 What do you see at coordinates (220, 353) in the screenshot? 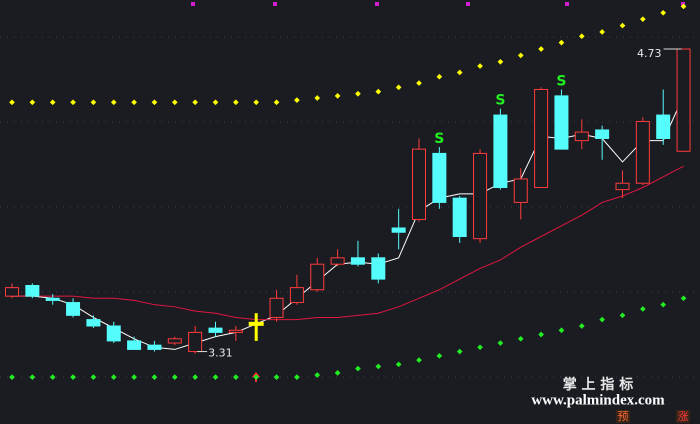
I see `low-label: 3.31` at bounding box center [220, 353].